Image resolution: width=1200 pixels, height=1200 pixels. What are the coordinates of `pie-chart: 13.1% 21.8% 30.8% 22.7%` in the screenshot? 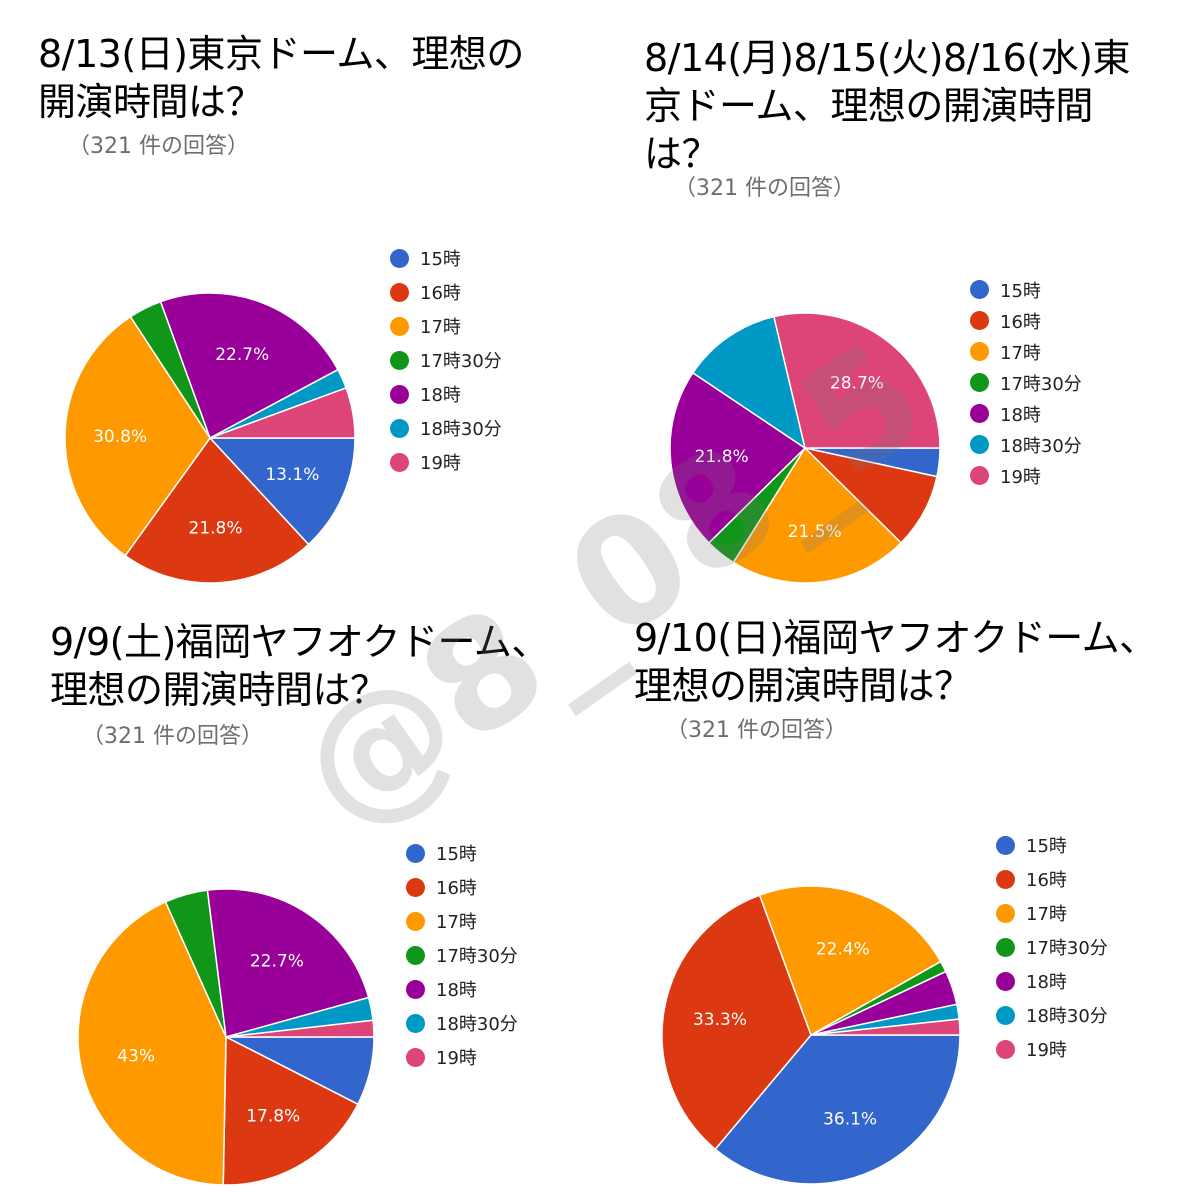 It's located at (210, 438).